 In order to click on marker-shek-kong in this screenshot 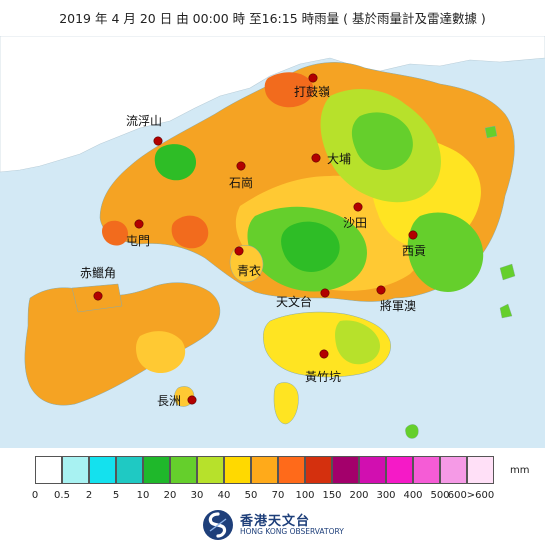, I will do `click(241, 166)`.